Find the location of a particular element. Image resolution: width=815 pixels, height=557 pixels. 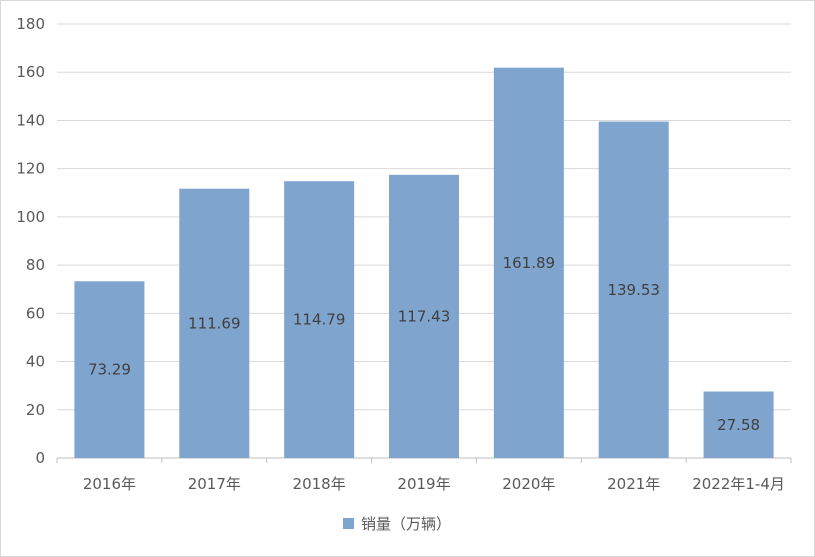

legend-label: 销量（万辆） is located at coordinates (406, 524).